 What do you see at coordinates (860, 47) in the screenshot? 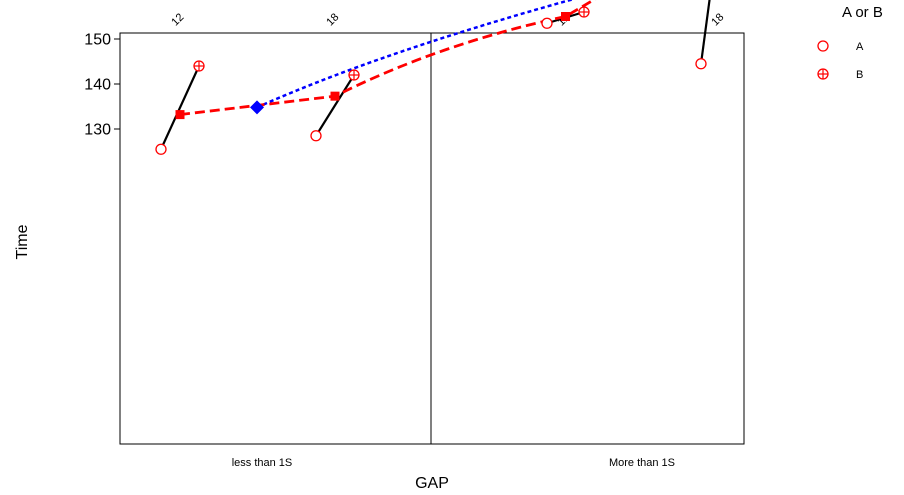
I see `legend-label: A` at bounding box center [860, 47].